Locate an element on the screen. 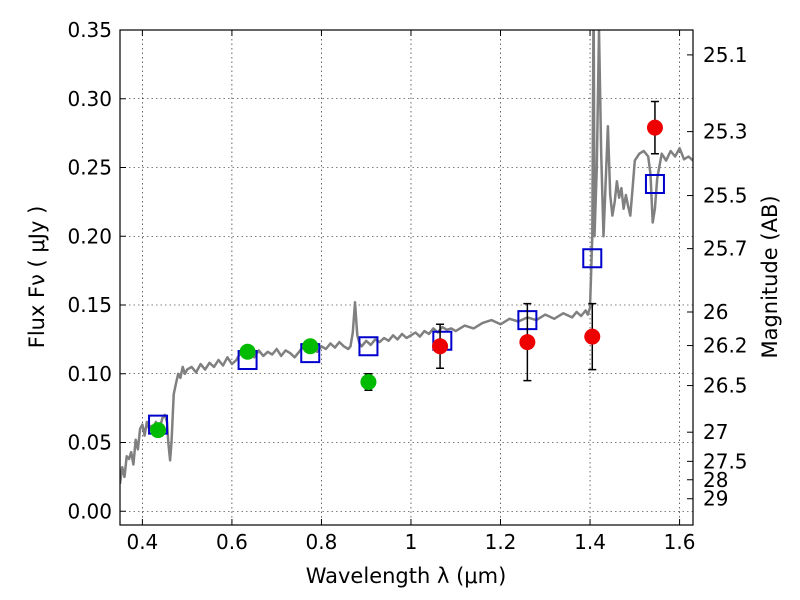 This screenshot has height=600, width=800. x-axis-label: Wavelength λ (μm) is located at coordinates (406, 576).